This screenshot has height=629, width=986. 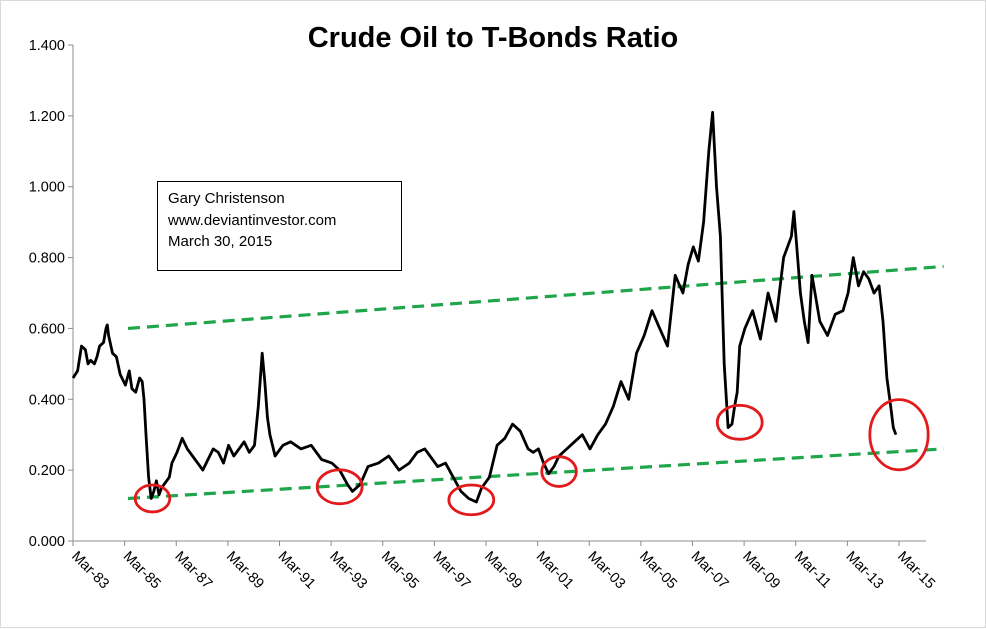 I want to click on y-tick-label: 0.400, so click(x=47, y=400).